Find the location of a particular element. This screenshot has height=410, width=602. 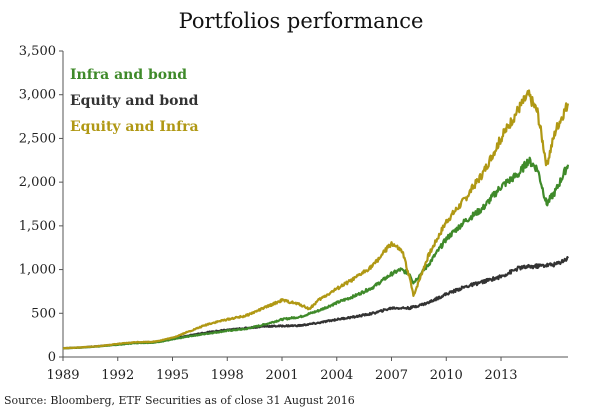

y-tick-label: 2,500 is located at coordinates (37, 138).